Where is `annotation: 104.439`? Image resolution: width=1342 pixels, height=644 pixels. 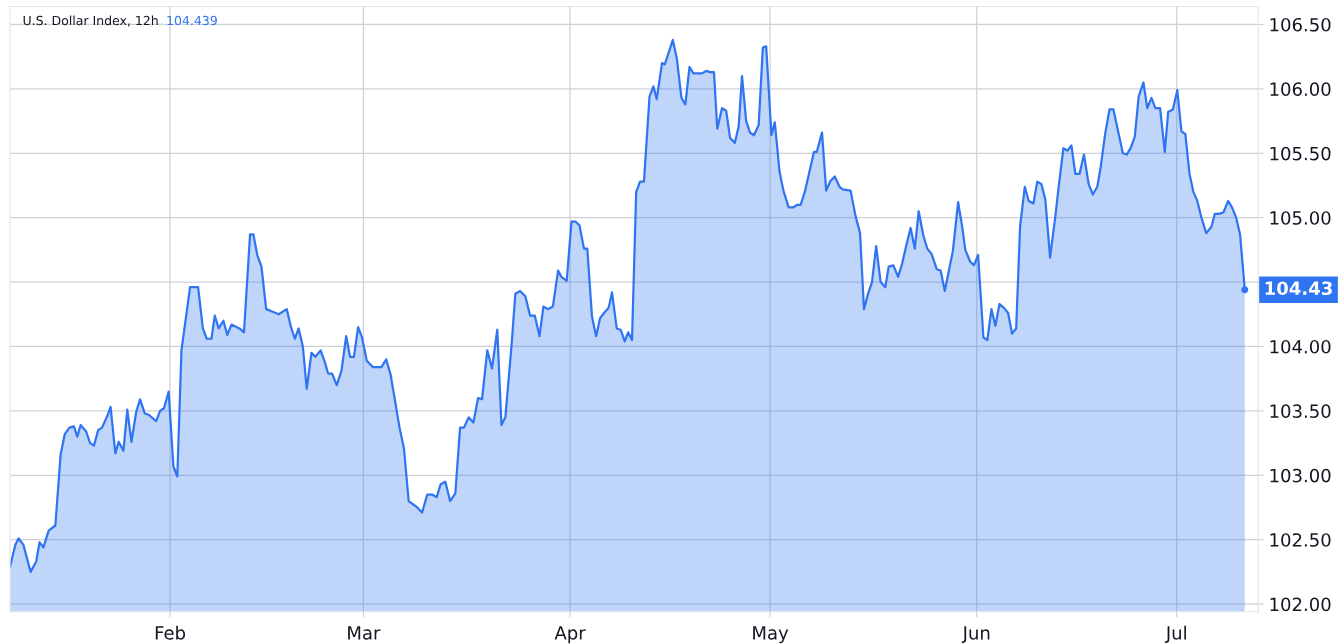 annotation: 104.439 is located at coordinates (192, 20).